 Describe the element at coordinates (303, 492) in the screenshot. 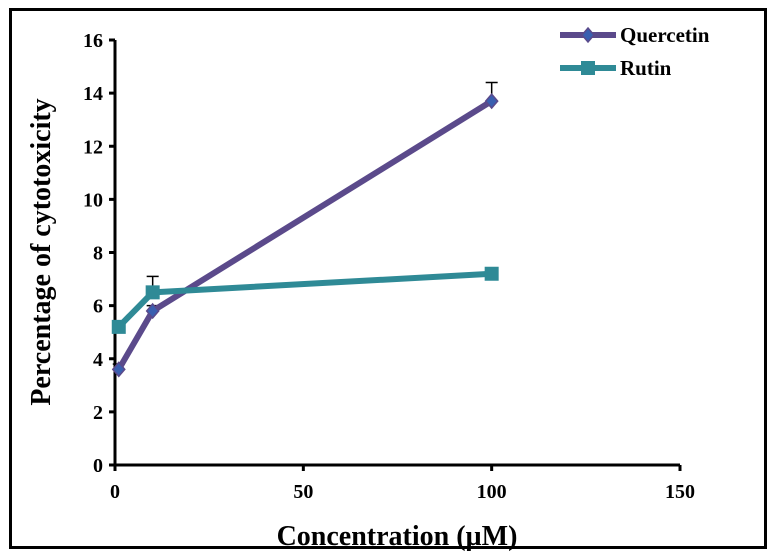

I see `x-tick-label: 50` at that location.